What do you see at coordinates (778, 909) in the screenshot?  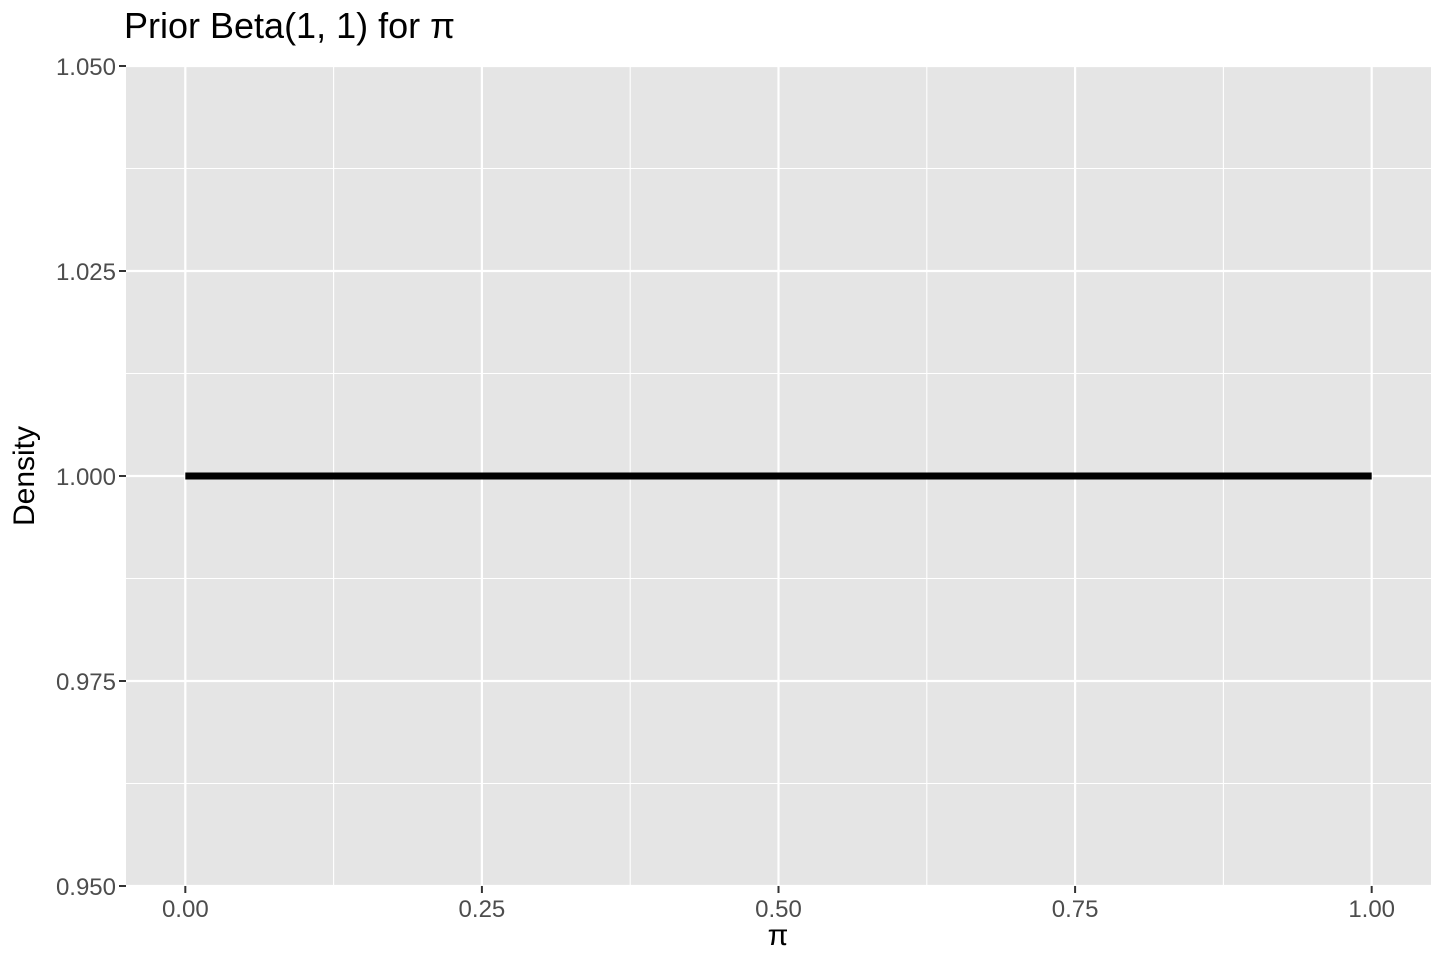 I see `x-tick-label: 0.50` at bounding box center [778, 909].